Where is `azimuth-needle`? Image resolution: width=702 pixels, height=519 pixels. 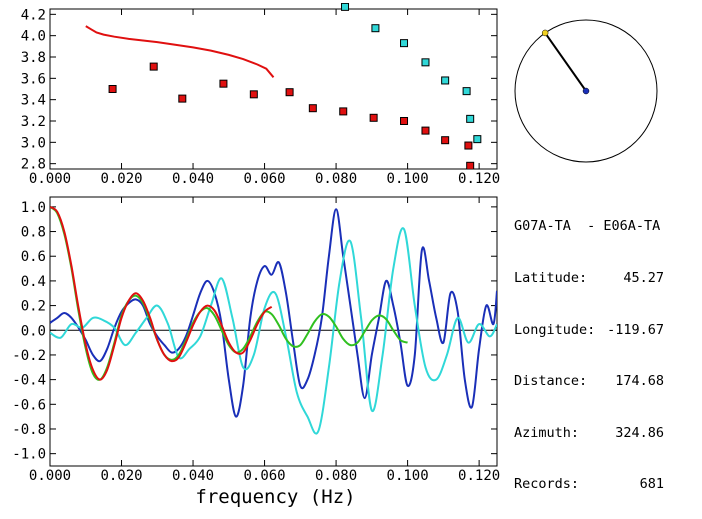 azimuth-needle is located at coordinates (565, 62).